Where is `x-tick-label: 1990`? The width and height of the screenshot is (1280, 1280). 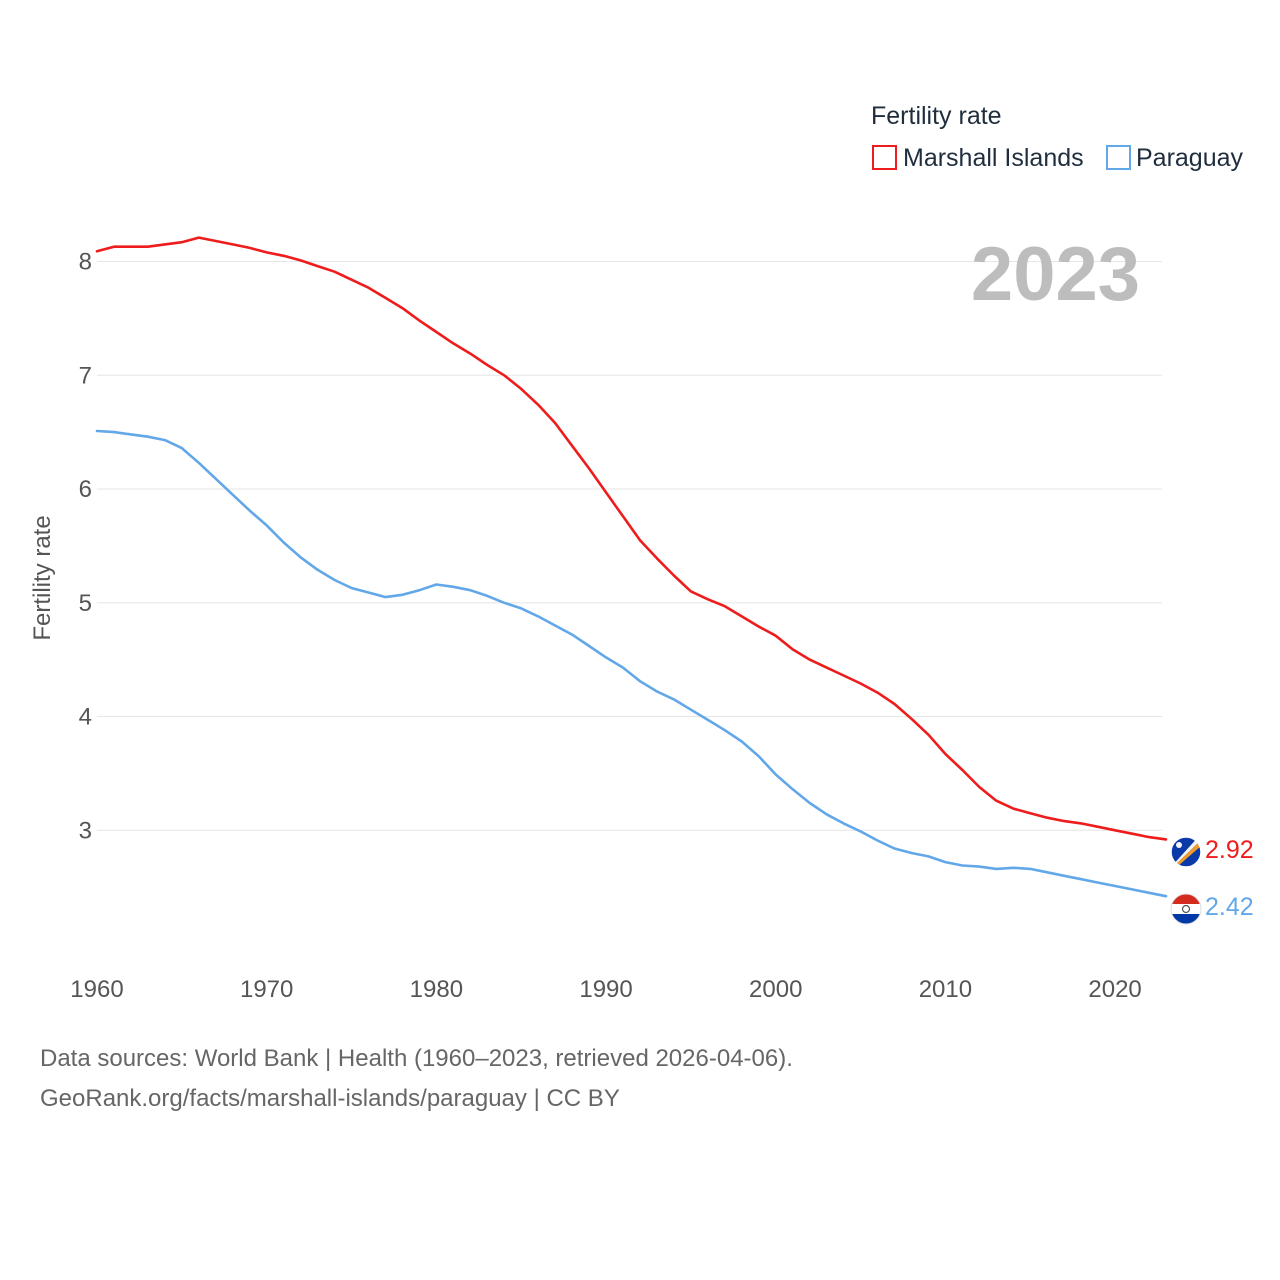
x-tick-label: 1990 is located at coordinates (605, 989).